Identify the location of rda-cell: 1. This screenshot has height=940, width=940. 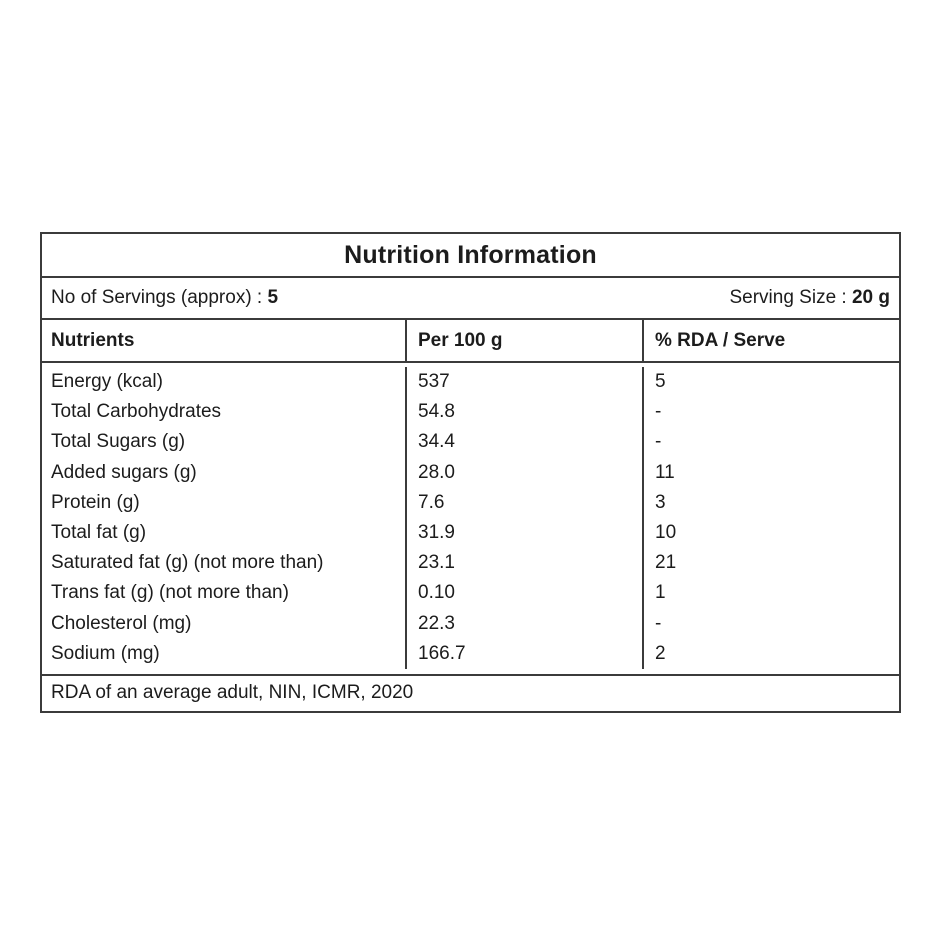
(770, 593).